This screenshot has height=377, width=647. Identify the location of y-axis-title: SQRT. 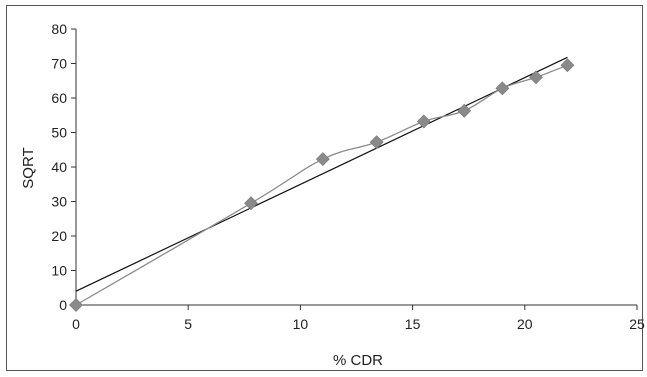
(28, 167).